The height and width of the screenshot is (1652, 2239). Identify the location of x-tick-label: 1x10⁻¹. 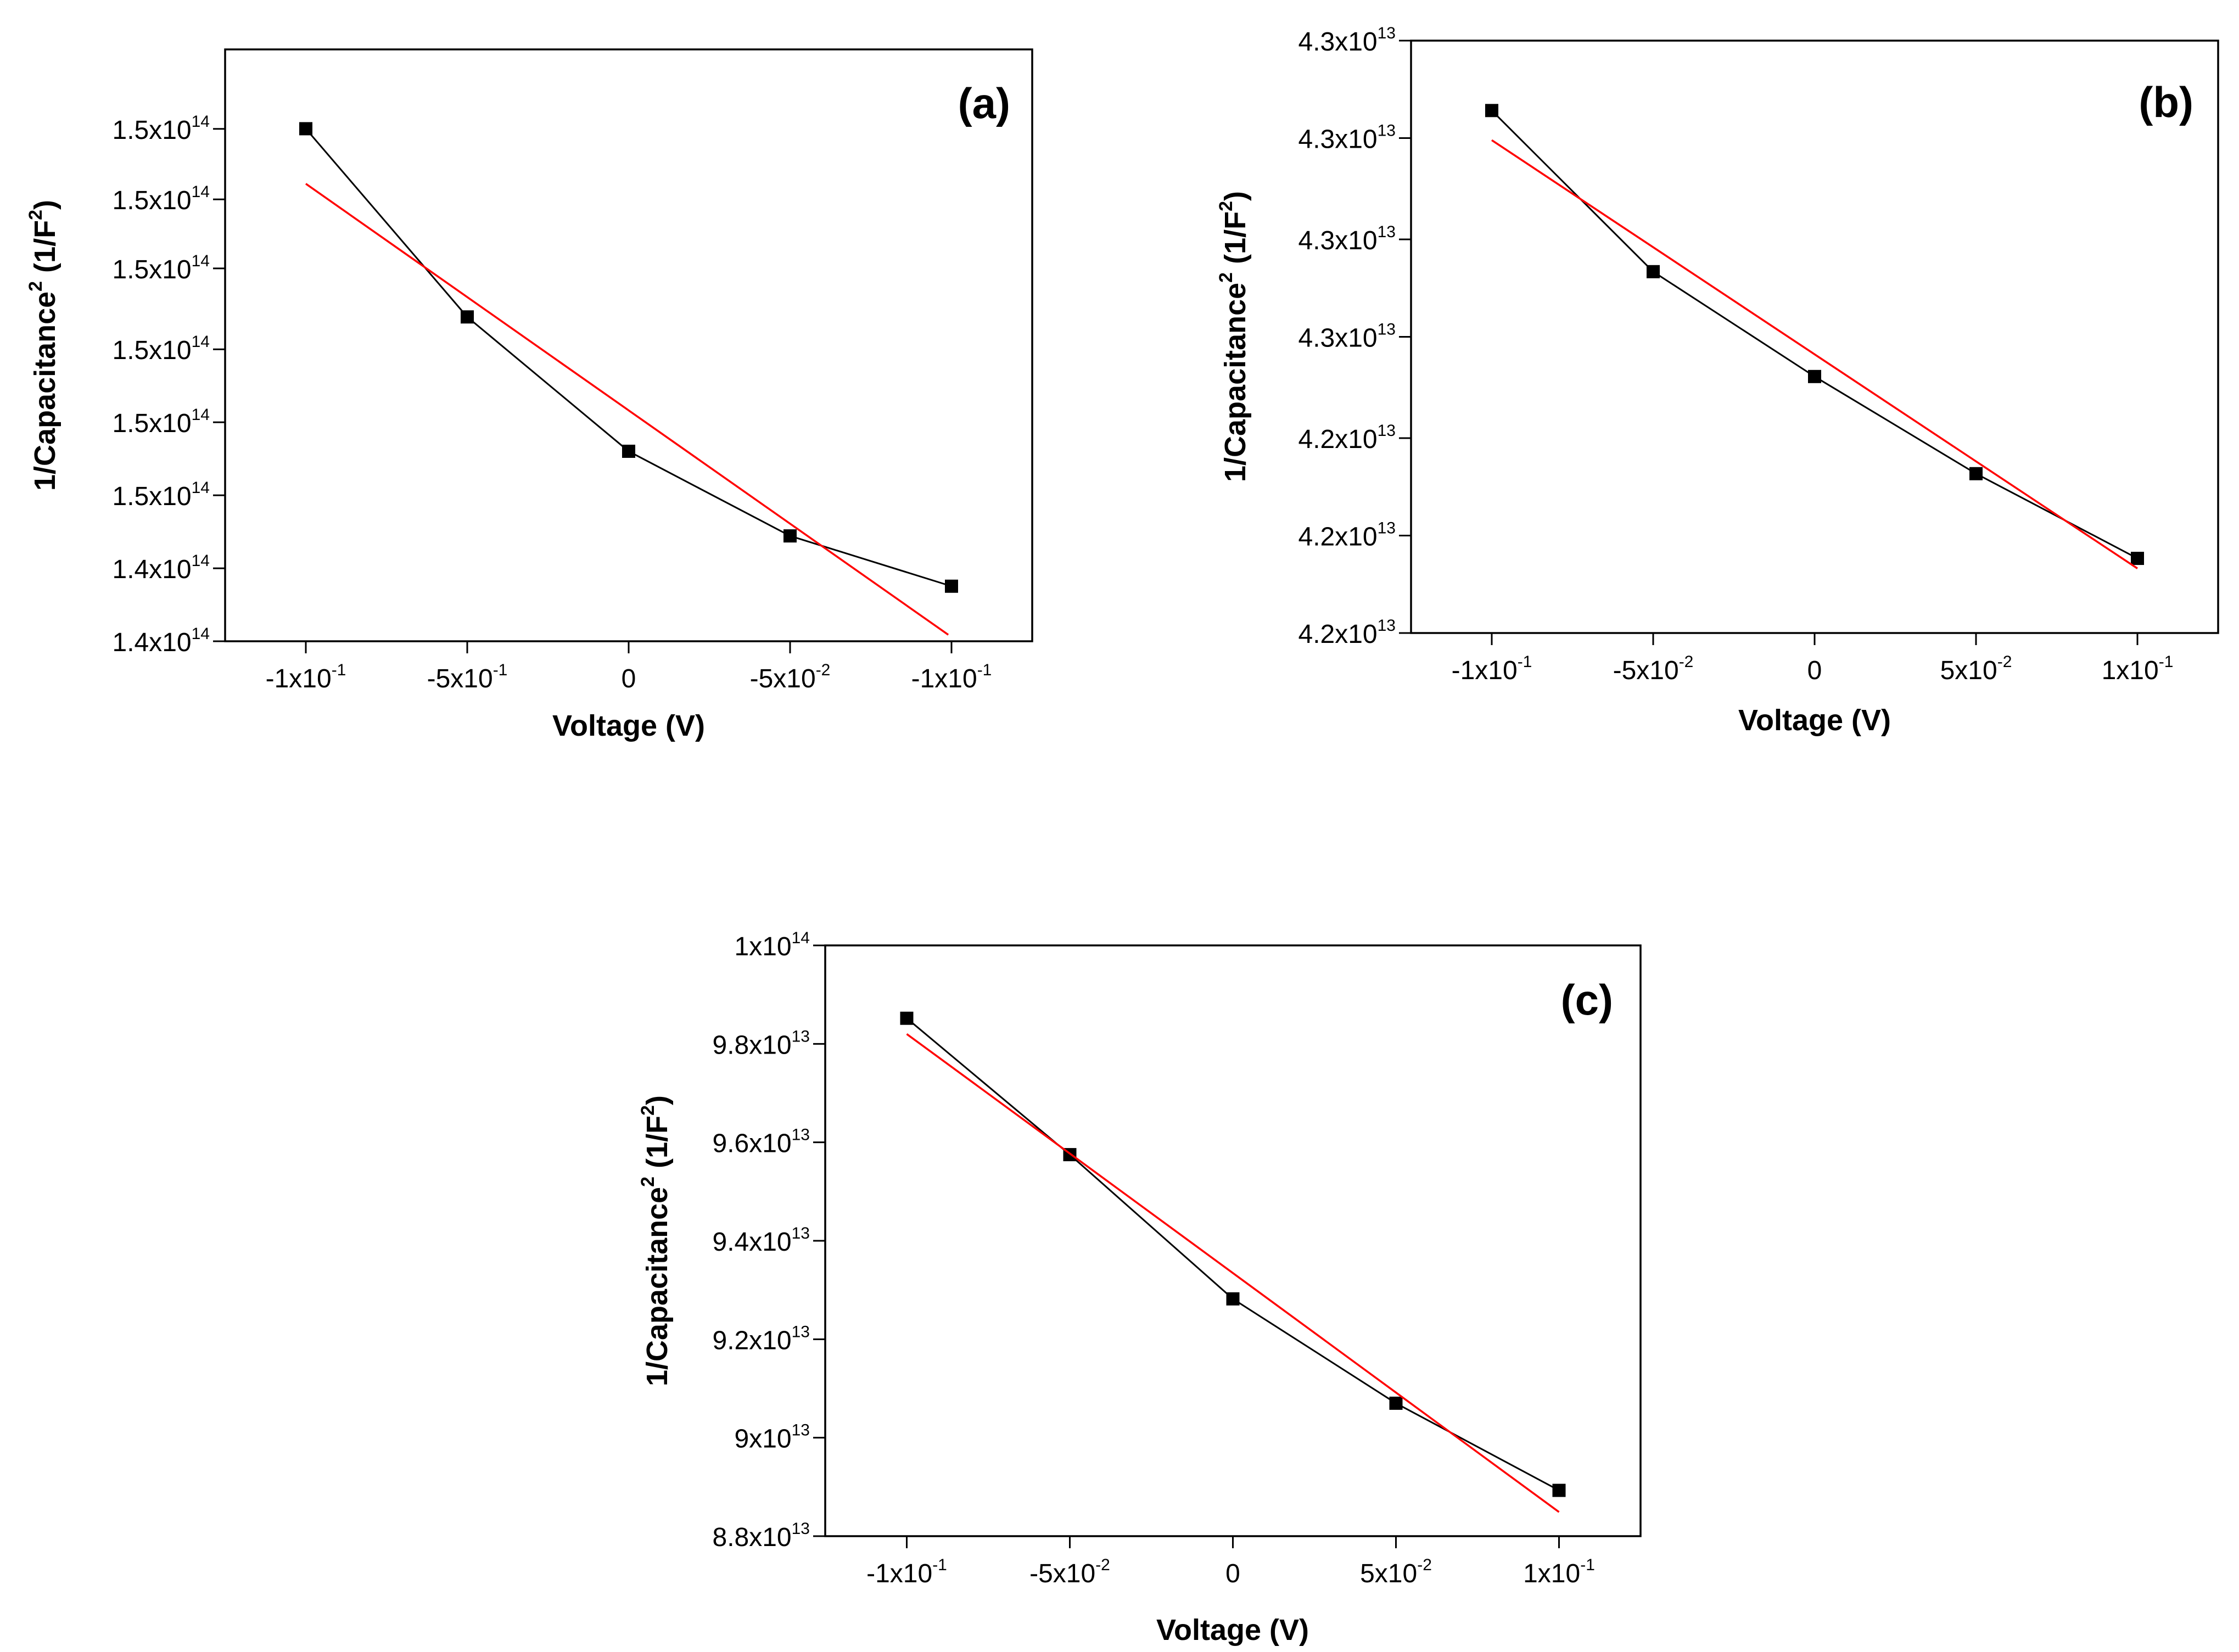
(2138, 669).